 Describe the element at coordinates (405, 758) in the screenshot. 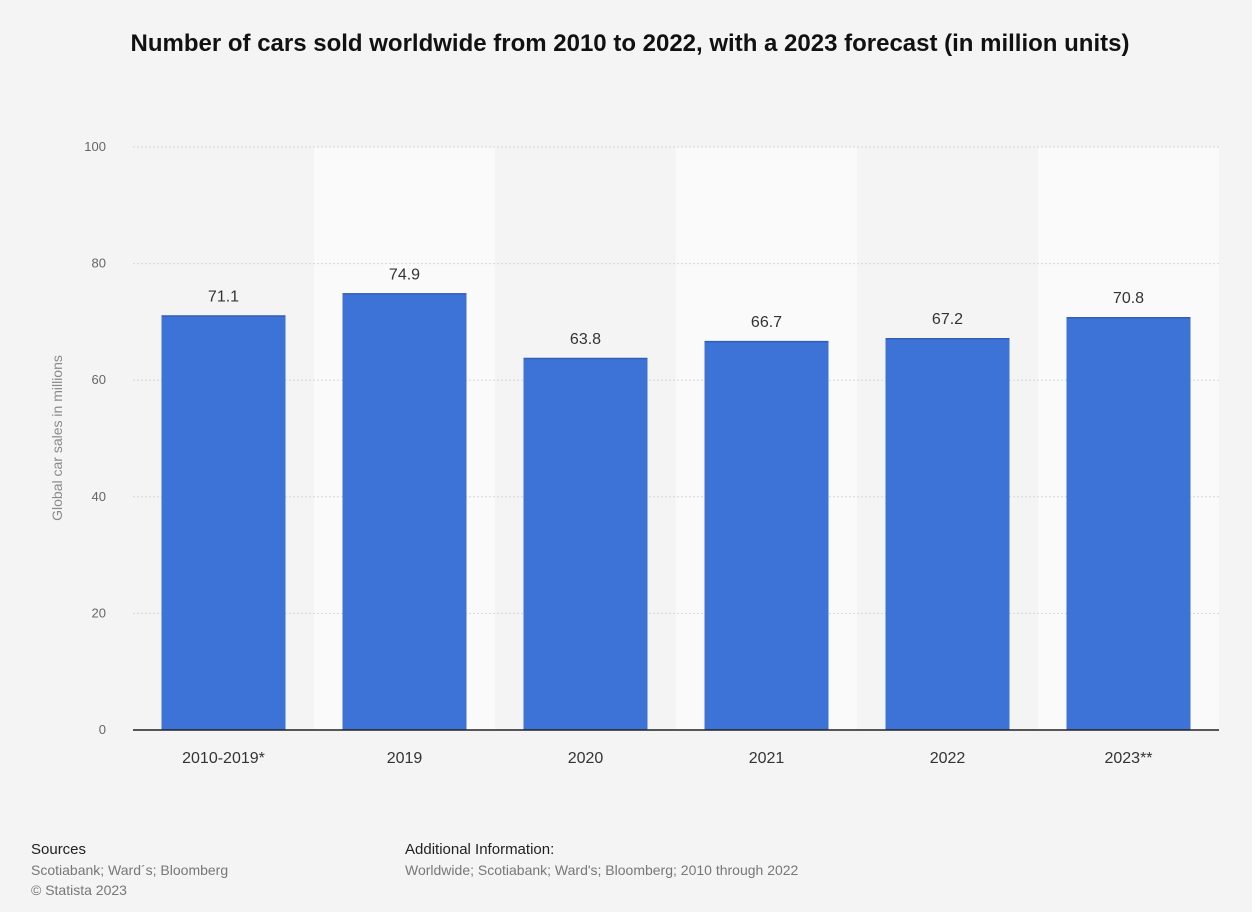

I see `x-tick-label: 2019` at that location.